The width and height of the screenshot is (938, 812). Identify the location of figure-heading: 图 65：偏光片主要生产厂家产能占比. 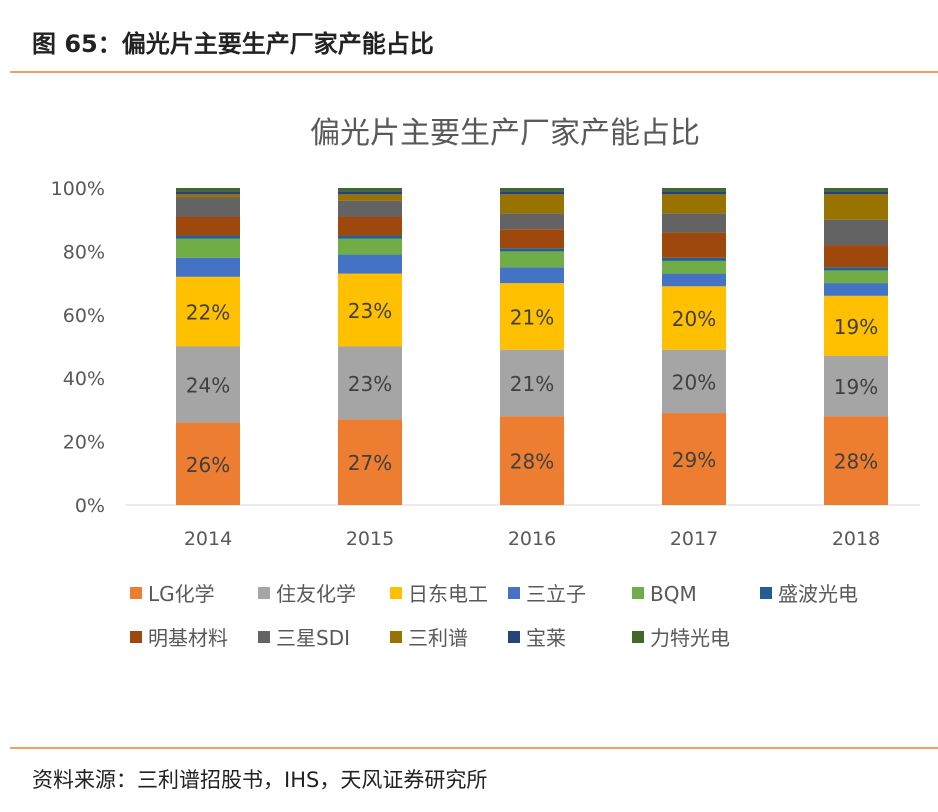
(233, 44).